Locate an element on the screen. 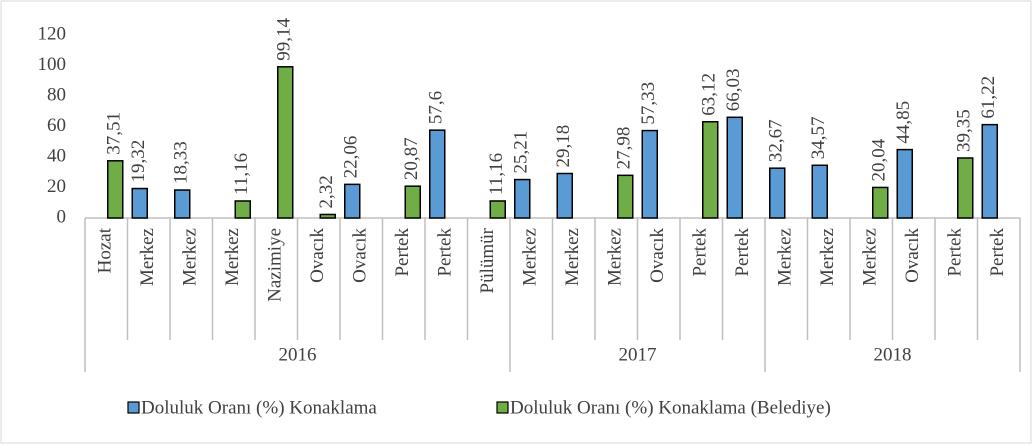 The image size is (1033, 444). y-tick-label: 20 is located at coordinates (56, 186).